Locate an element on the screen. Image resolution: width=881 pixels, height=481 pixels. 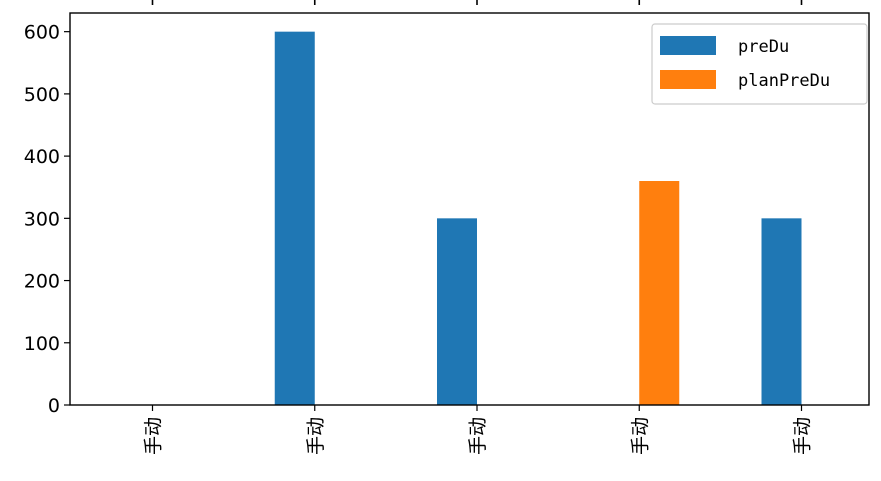
legend-label-preDu: preDu is located at coordinates (763, 47).